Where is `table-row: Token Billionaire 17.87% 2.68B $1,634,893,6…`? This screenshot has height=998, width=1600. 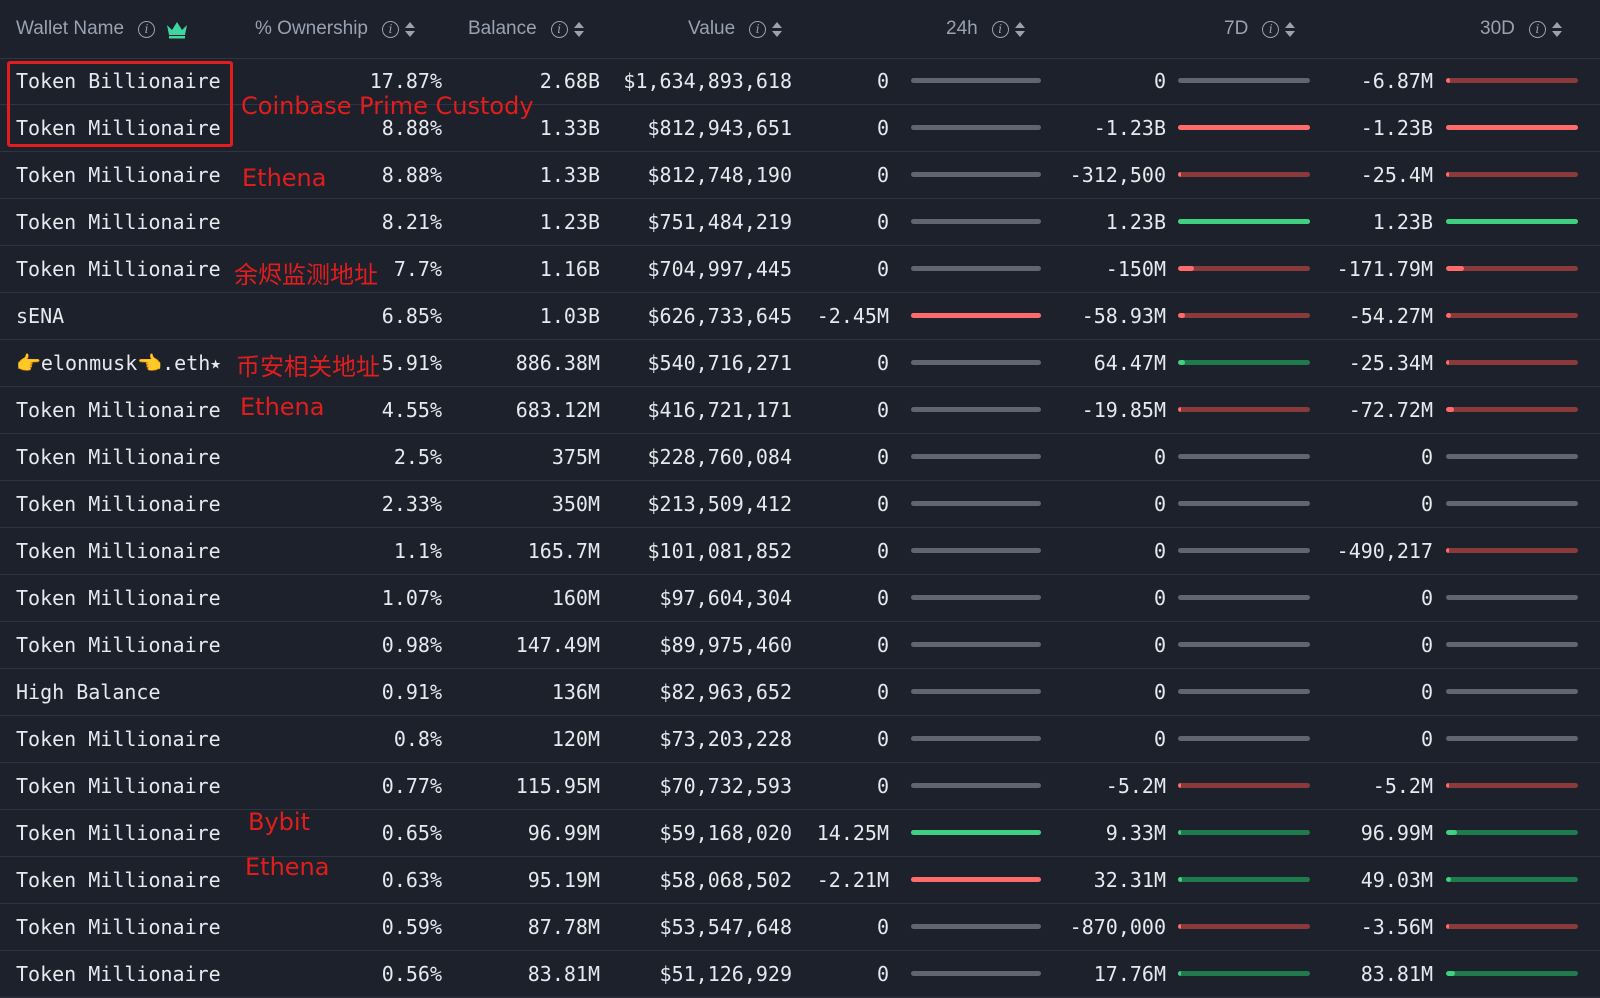 table-row: Token Billionaire 17.87% 2.68B $1,634,893,6… is located at coordinates (800, 81).